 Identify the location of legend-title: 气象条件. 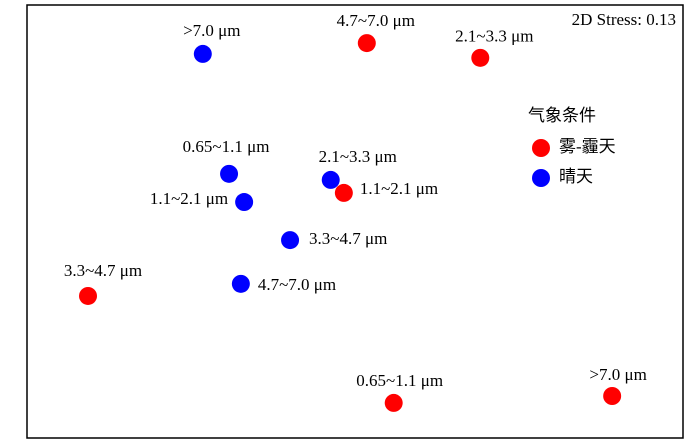
(562, 115).